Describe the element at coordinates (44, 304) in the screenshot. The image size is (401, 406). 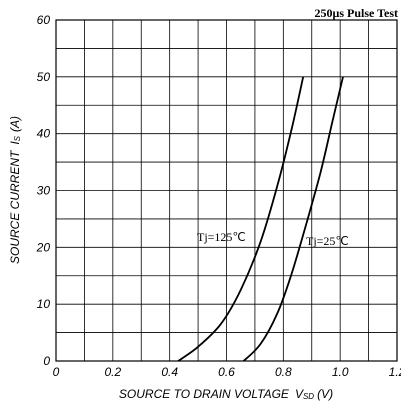
I see `y-tick-label: 10` at that location.